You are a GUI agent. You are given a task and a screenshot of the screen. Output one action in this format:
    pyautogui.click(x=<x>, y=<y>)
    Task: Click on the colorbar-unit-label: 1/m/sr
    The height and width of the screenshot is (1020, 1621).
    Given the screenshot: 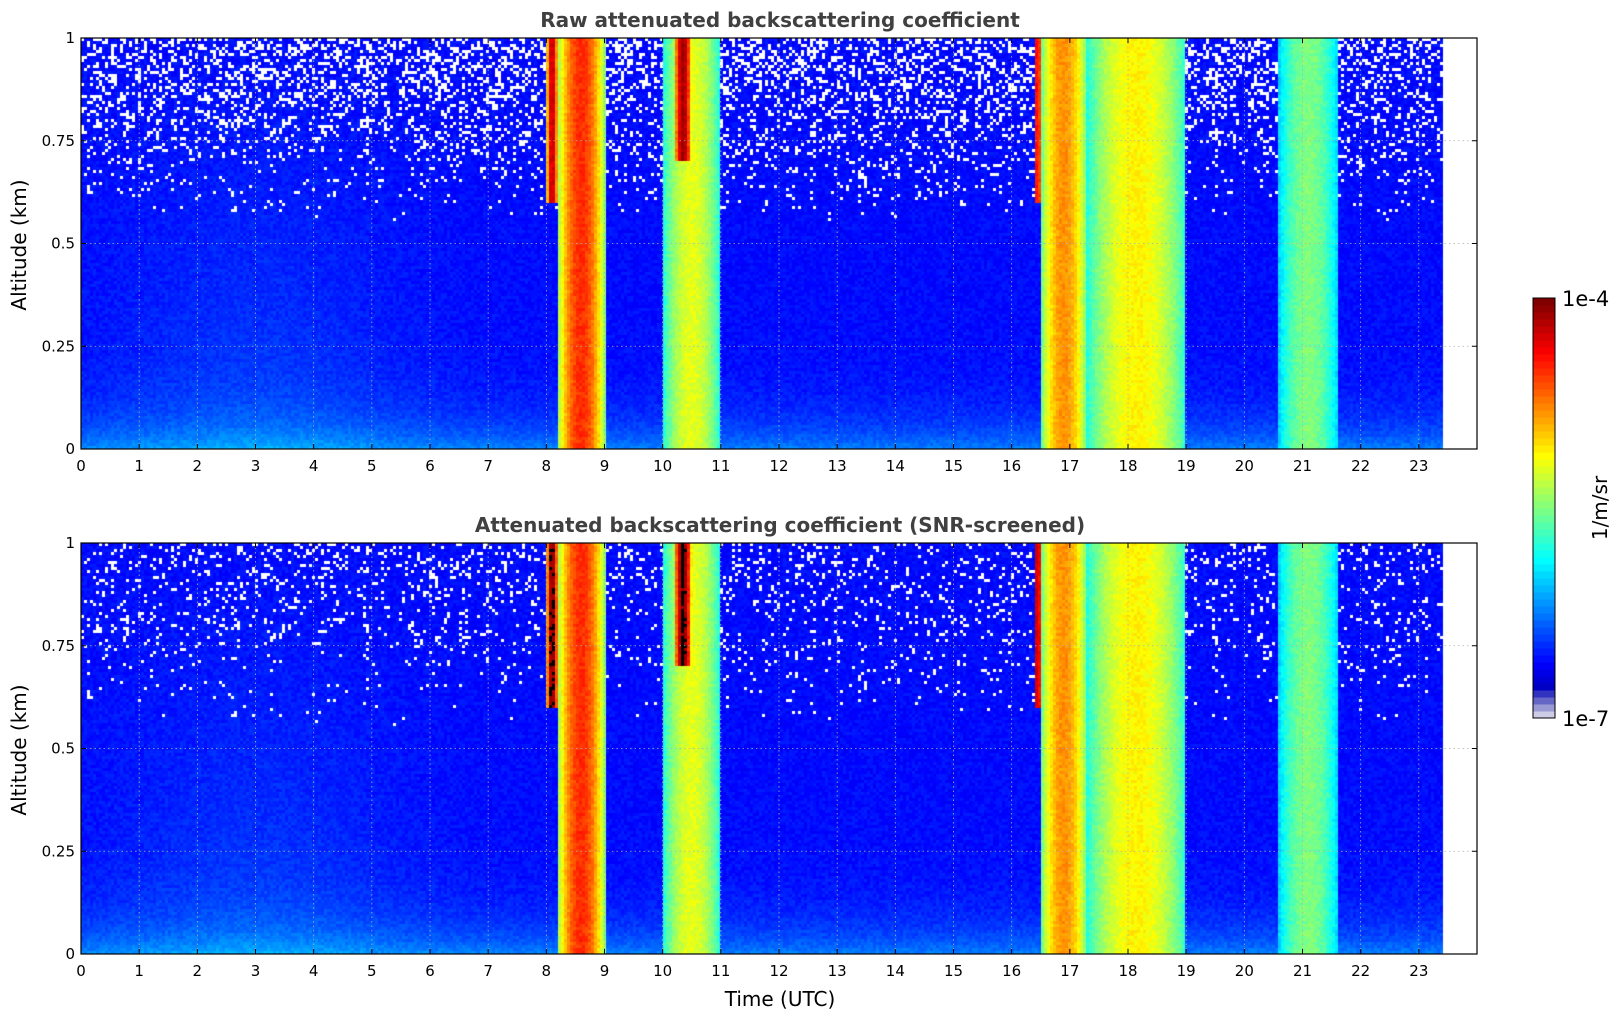 What is the action you would take?
    pyautogui.click(x=1600, y=507)
    